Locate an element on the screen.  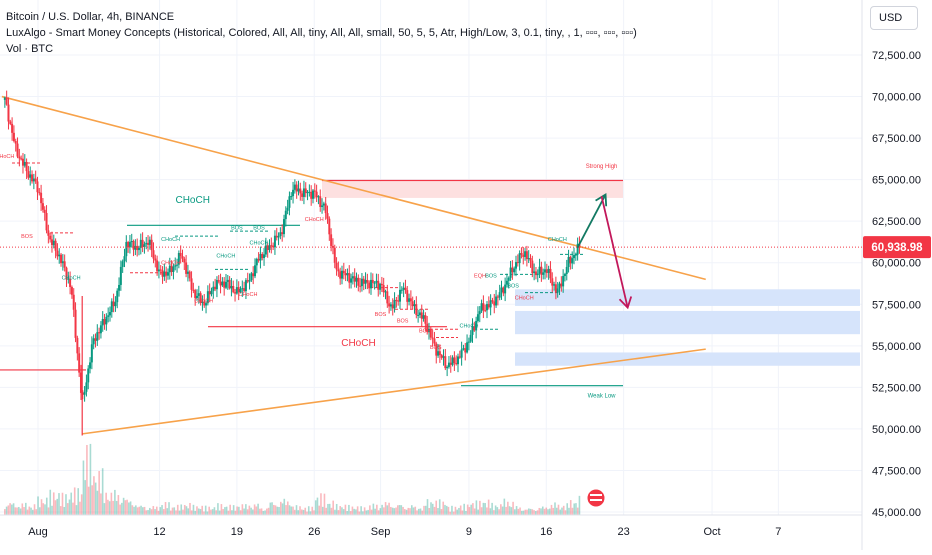
x-tick-label: 12 is located at coordinates (159, 532).